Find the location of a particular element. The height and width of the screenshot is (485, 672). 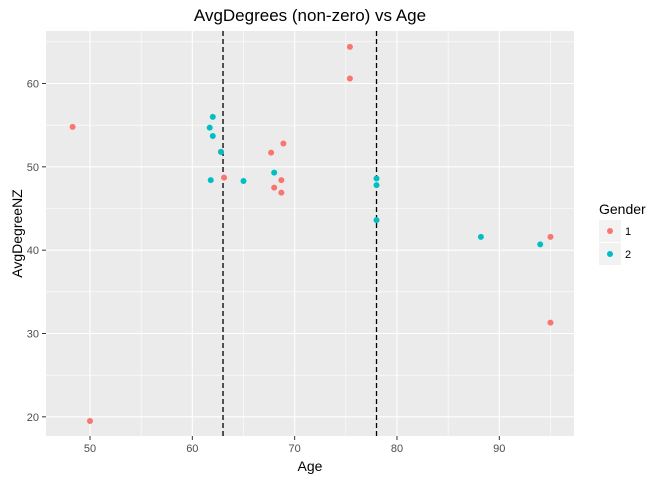

y-tick-label: 20 is located at coordinates (33, 418).